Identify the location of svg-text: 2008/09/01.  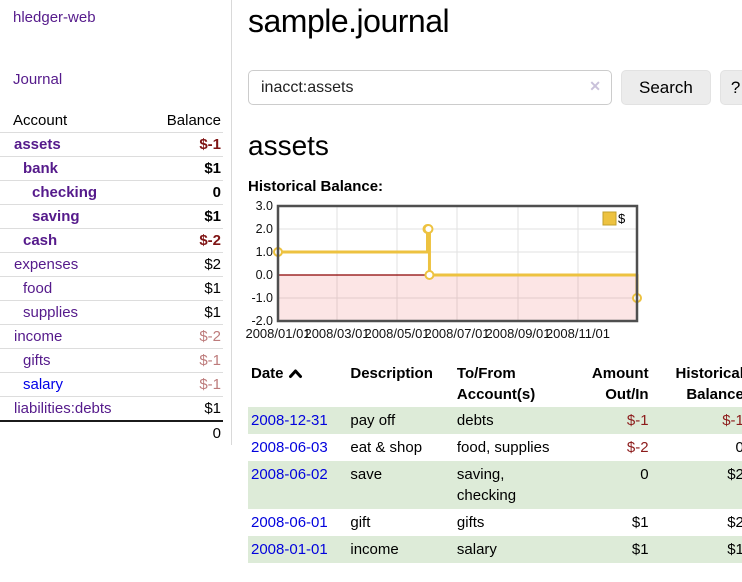
(517, 333).